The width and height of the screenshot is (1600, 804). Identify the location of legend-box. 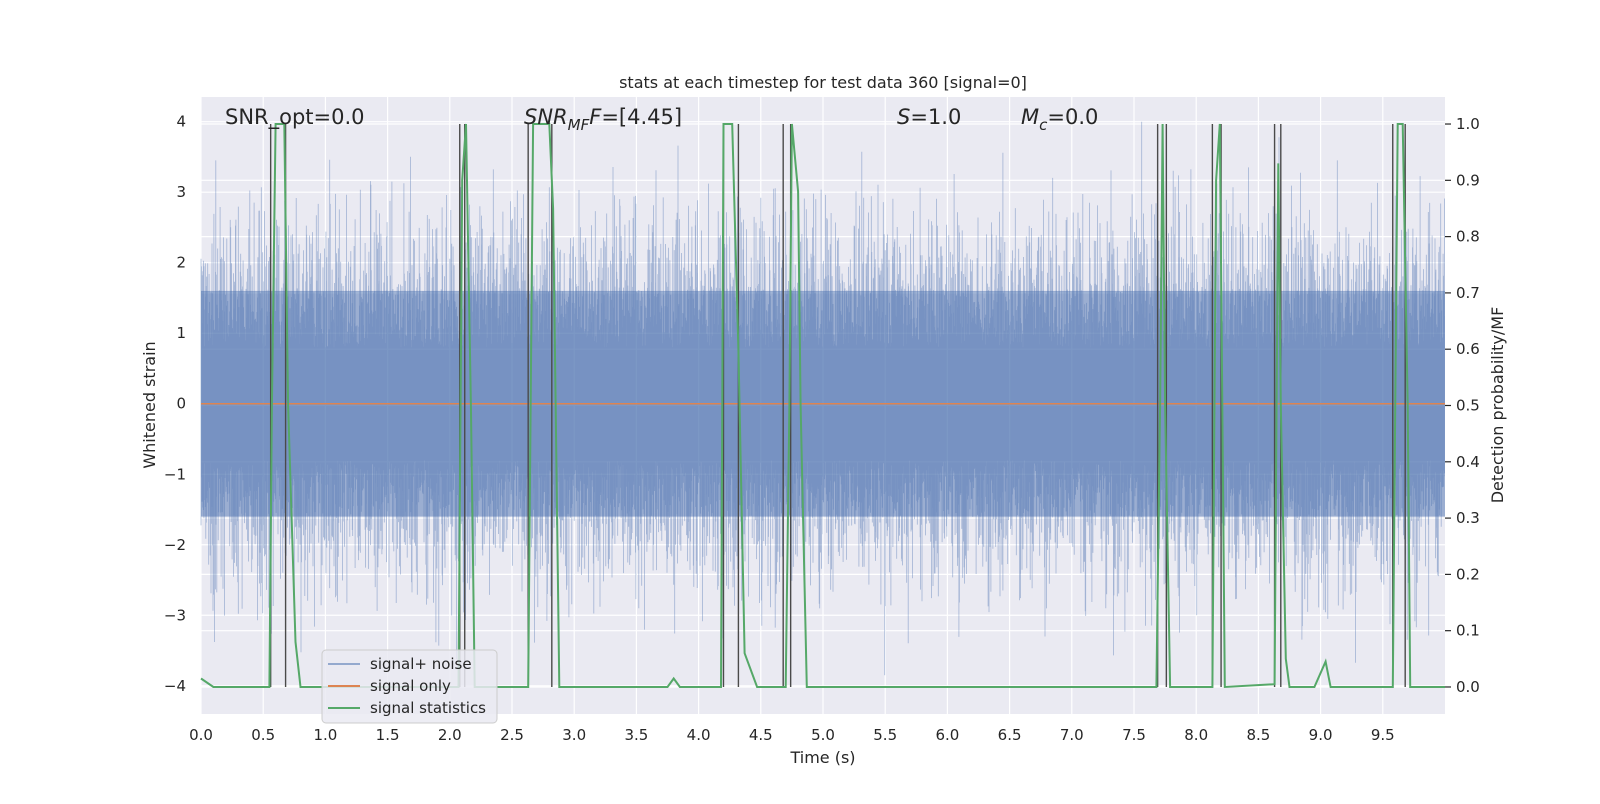
(409, 686).